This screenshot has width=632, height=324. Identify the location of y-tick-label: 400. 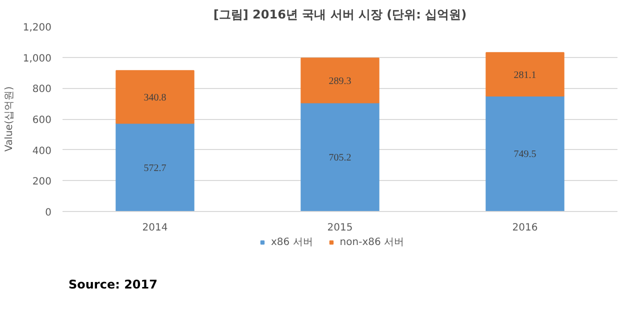
(42, 151).